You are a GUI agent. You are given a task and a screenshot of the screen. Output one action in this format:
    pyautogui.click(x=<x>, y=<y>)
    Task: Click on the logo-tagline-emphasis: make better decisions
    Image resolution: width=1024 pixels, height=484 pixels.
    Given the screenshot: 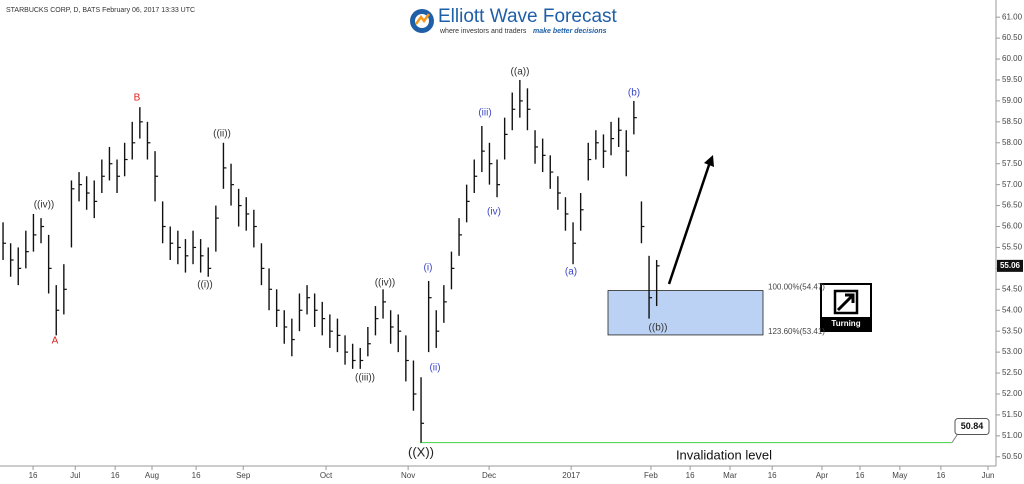 What is the action you would take?
    pyautogui.click(x=570, y=31)
    